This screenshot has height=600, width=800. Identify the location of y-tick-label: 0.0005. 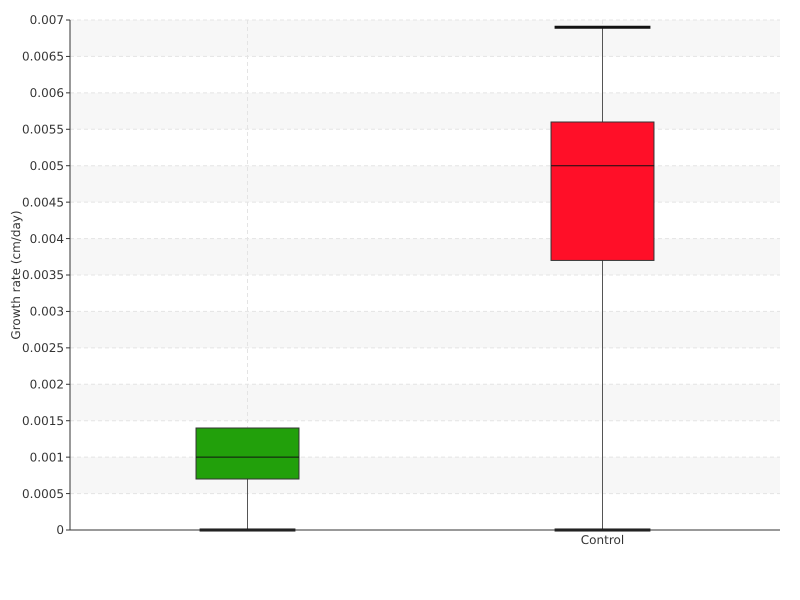
(43, 493).